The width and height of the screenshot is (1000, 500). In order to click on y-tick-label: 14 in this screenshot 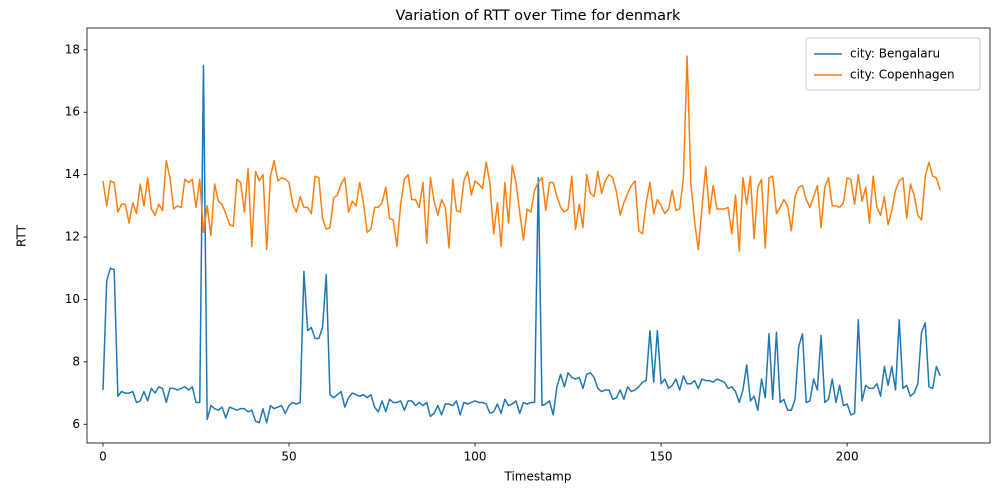, I will do `click(72, 174)`.